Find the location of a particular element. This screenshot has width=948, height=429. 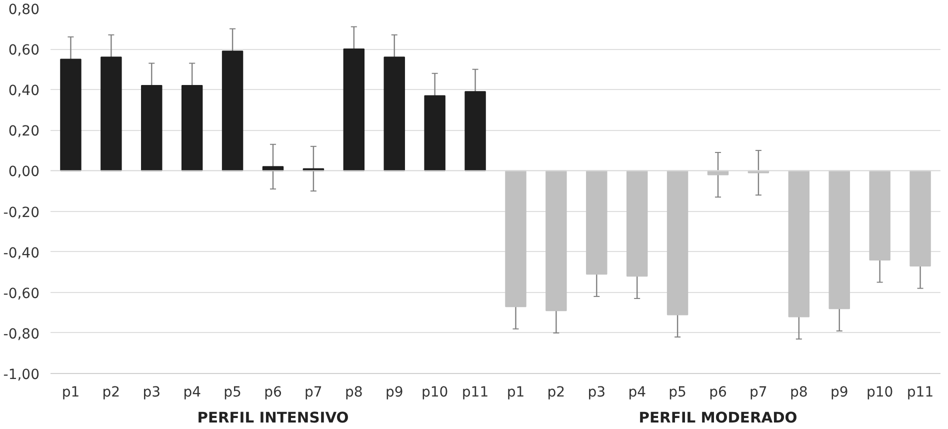

y-tick-label: 0,80 is located at coordinates (24, 10).